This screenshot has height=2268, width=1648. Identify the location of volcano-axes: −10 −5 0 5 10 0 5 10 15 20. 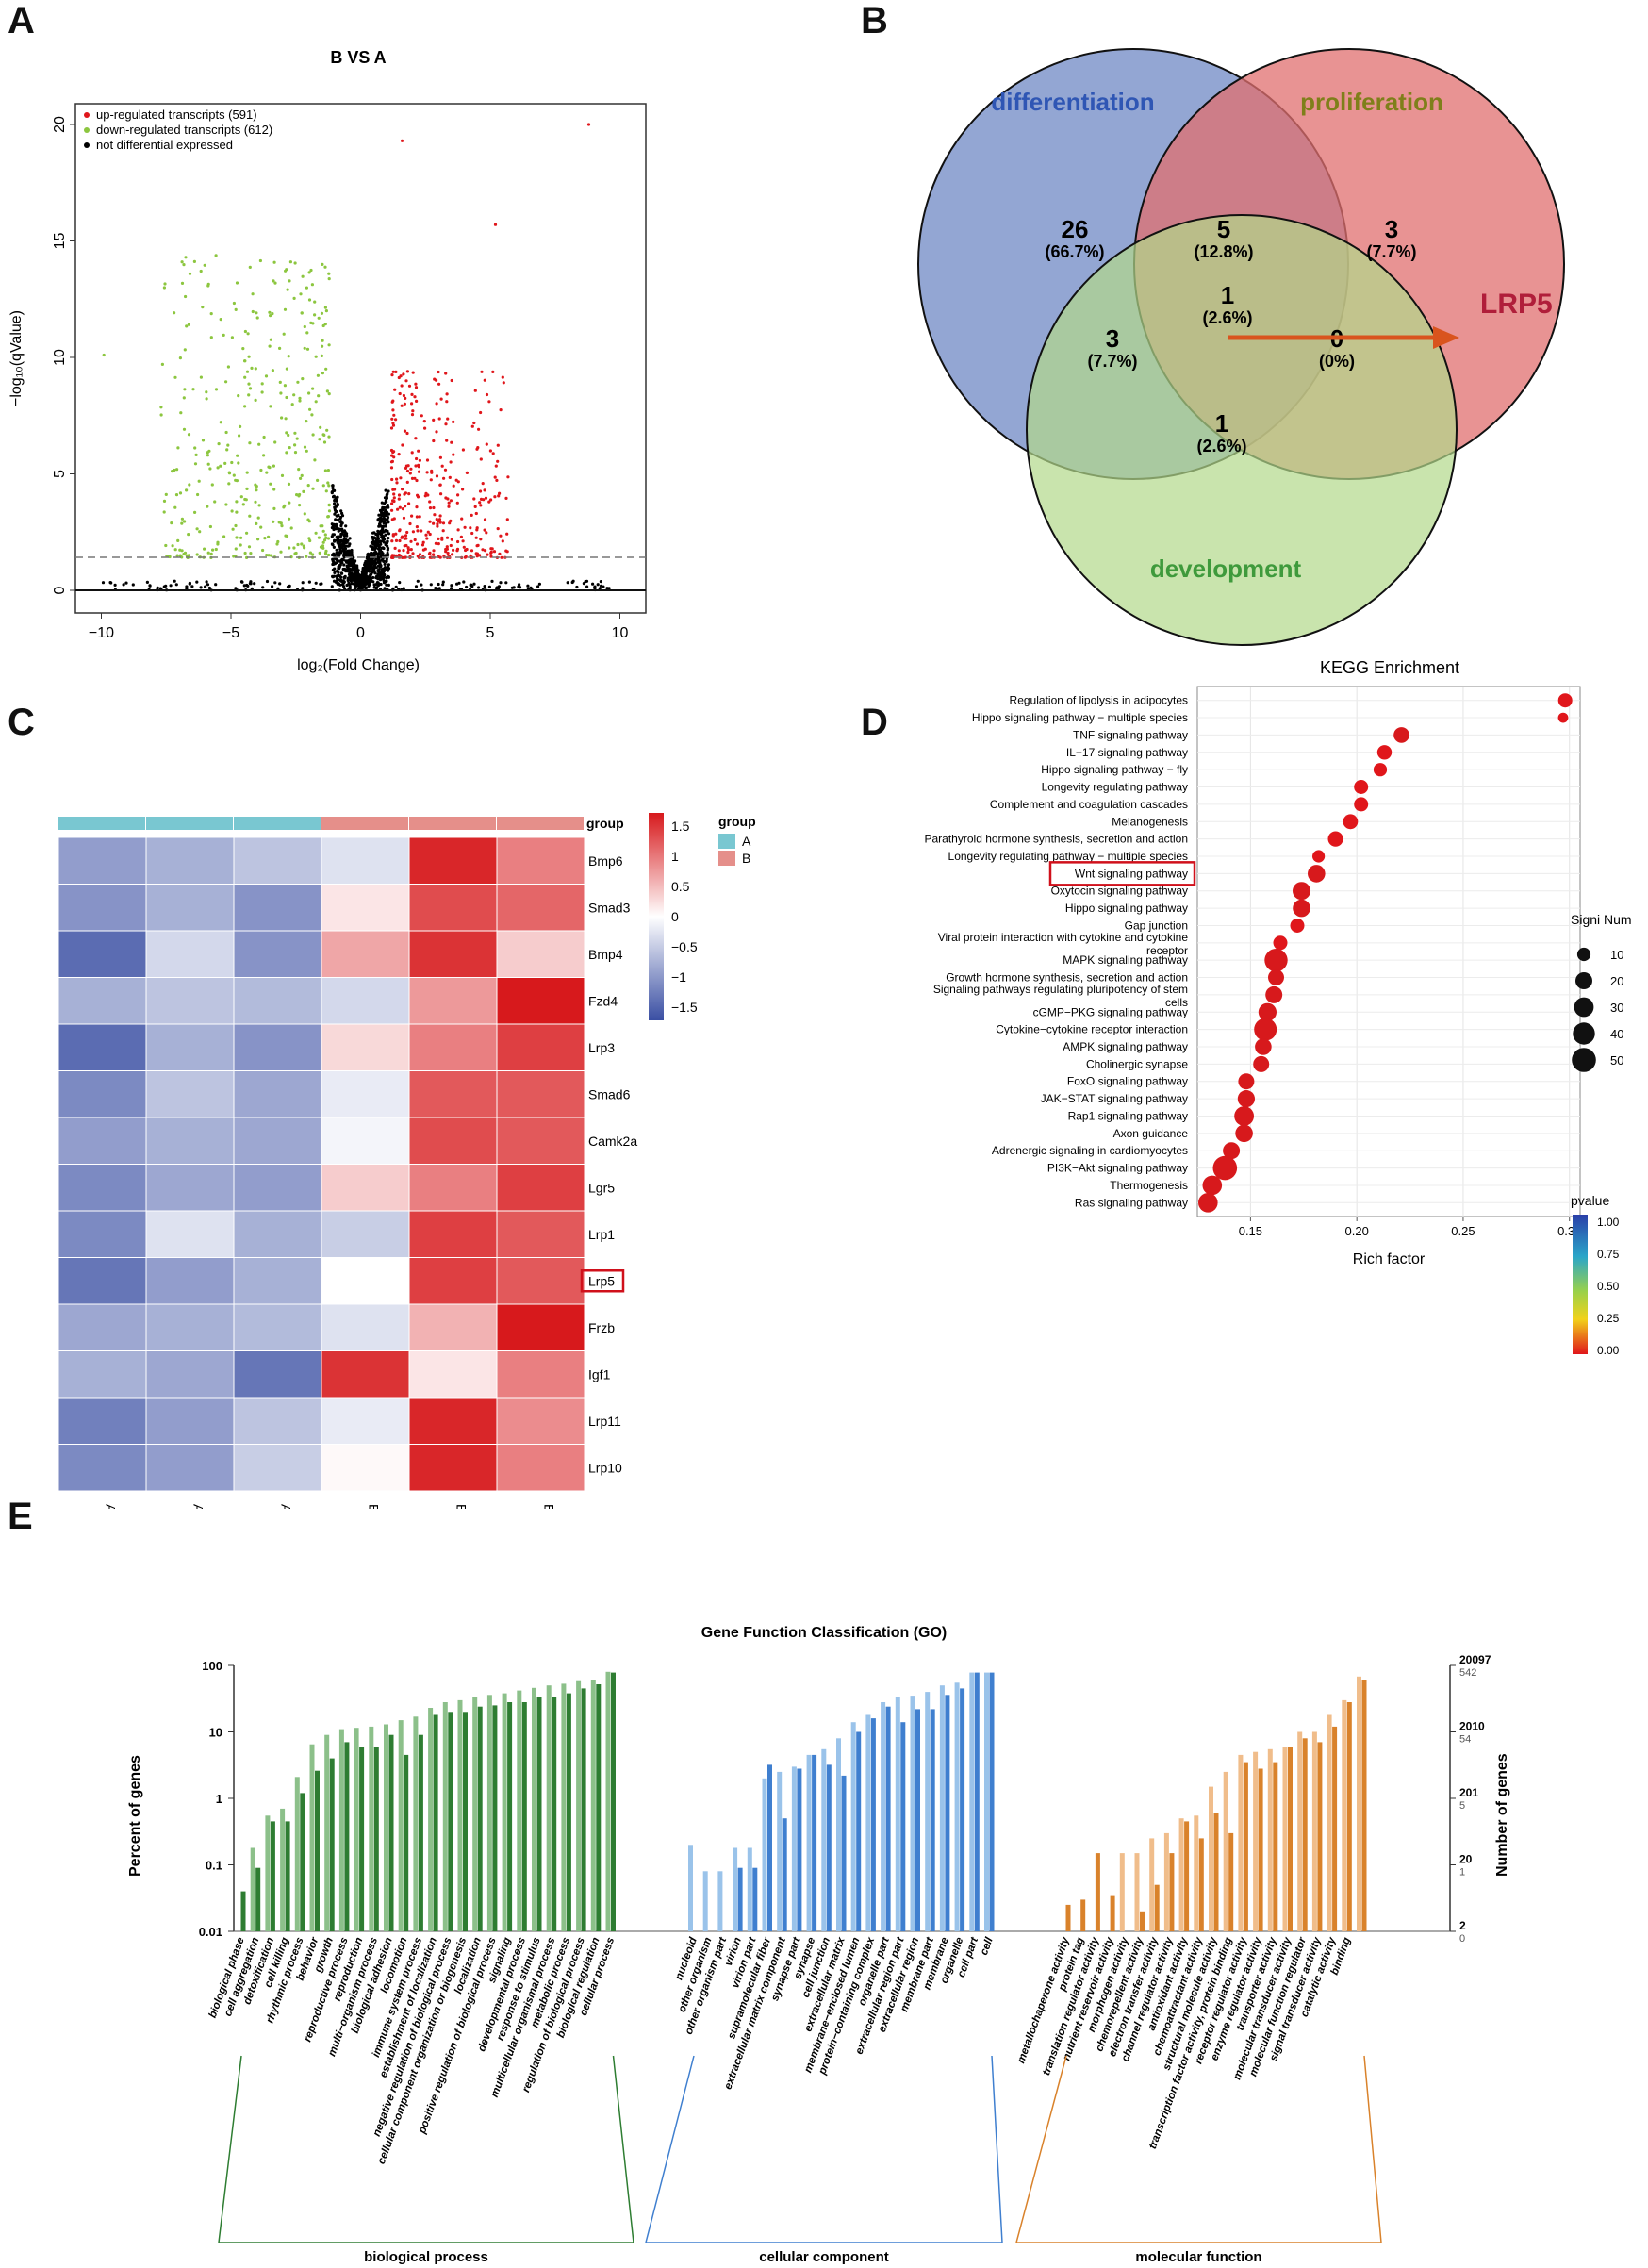
(340, 379).